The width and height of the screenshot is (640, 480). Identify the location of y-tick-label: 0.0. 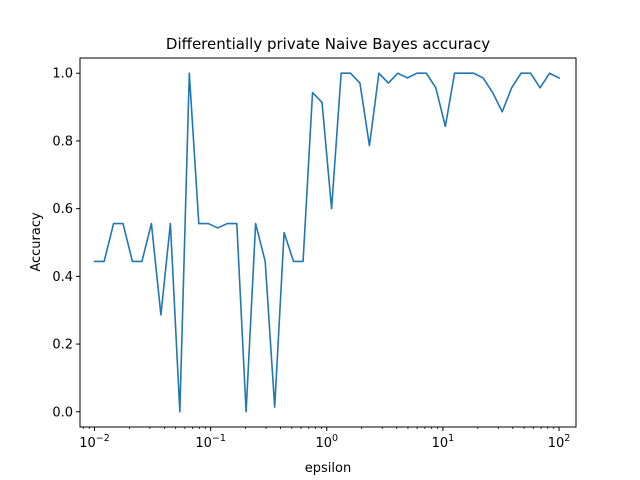
(62, 412).